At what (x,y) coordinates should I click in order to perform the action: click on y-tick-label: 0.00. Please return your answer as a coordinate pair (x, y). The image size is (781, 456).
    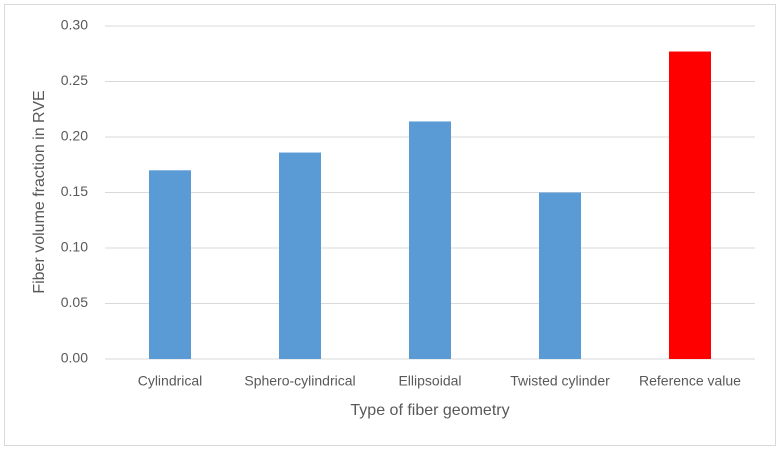
    Looking at the image, I should click on (74, 358).